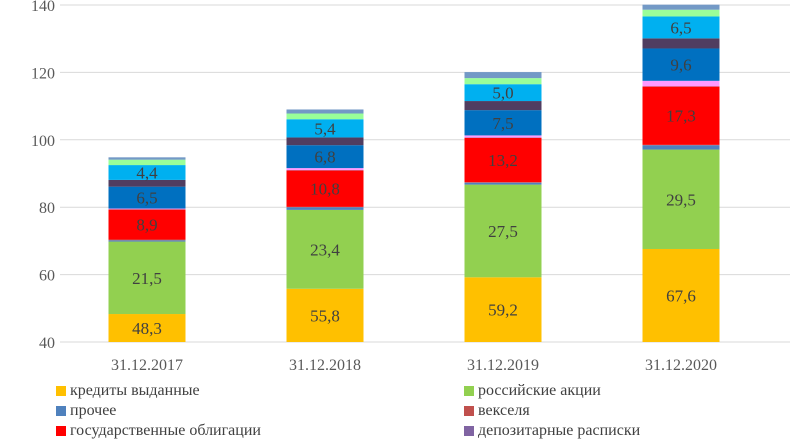  Describe the element at coordinates (93, 410) in the screenshot. I see `legend-label: прочее` at that location.